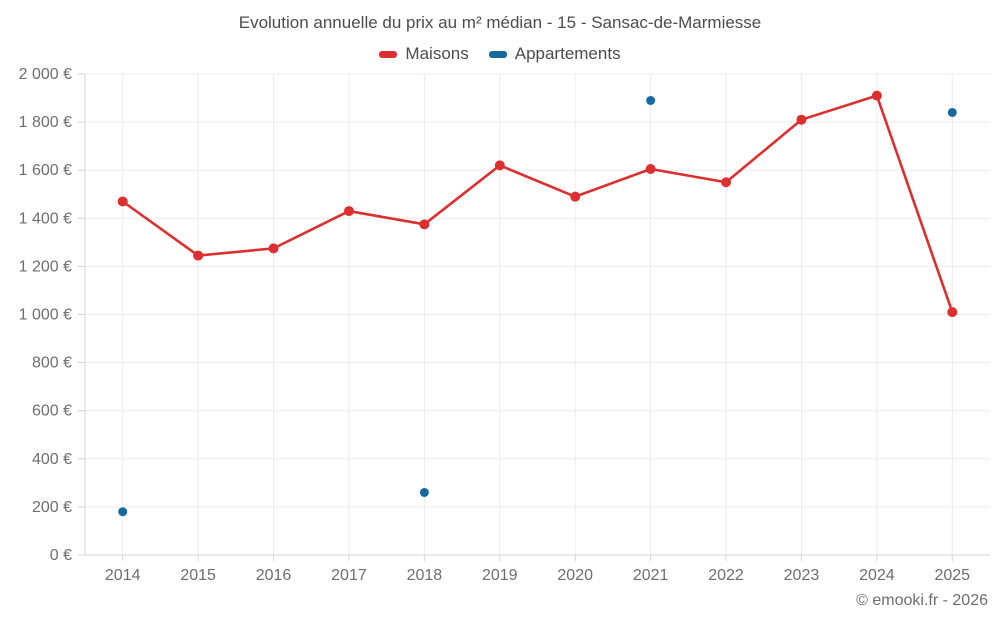 The width and height of the screenshot is (1000, 625). Describe the element at coordinates (650, 168) in the screenshot. I see `data-point-maisons-2021` at that location.